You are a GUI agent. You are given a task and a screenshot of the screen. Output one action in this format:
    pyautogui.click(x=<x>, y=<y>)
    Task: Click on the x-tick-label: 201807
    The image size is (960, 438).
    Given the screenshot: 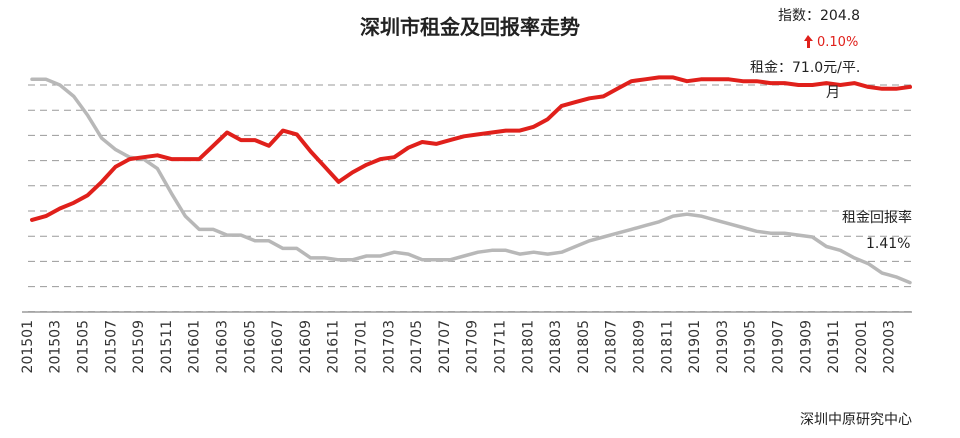 What is the action you would take?
    pyautogui.click(x=612, y=346)
    